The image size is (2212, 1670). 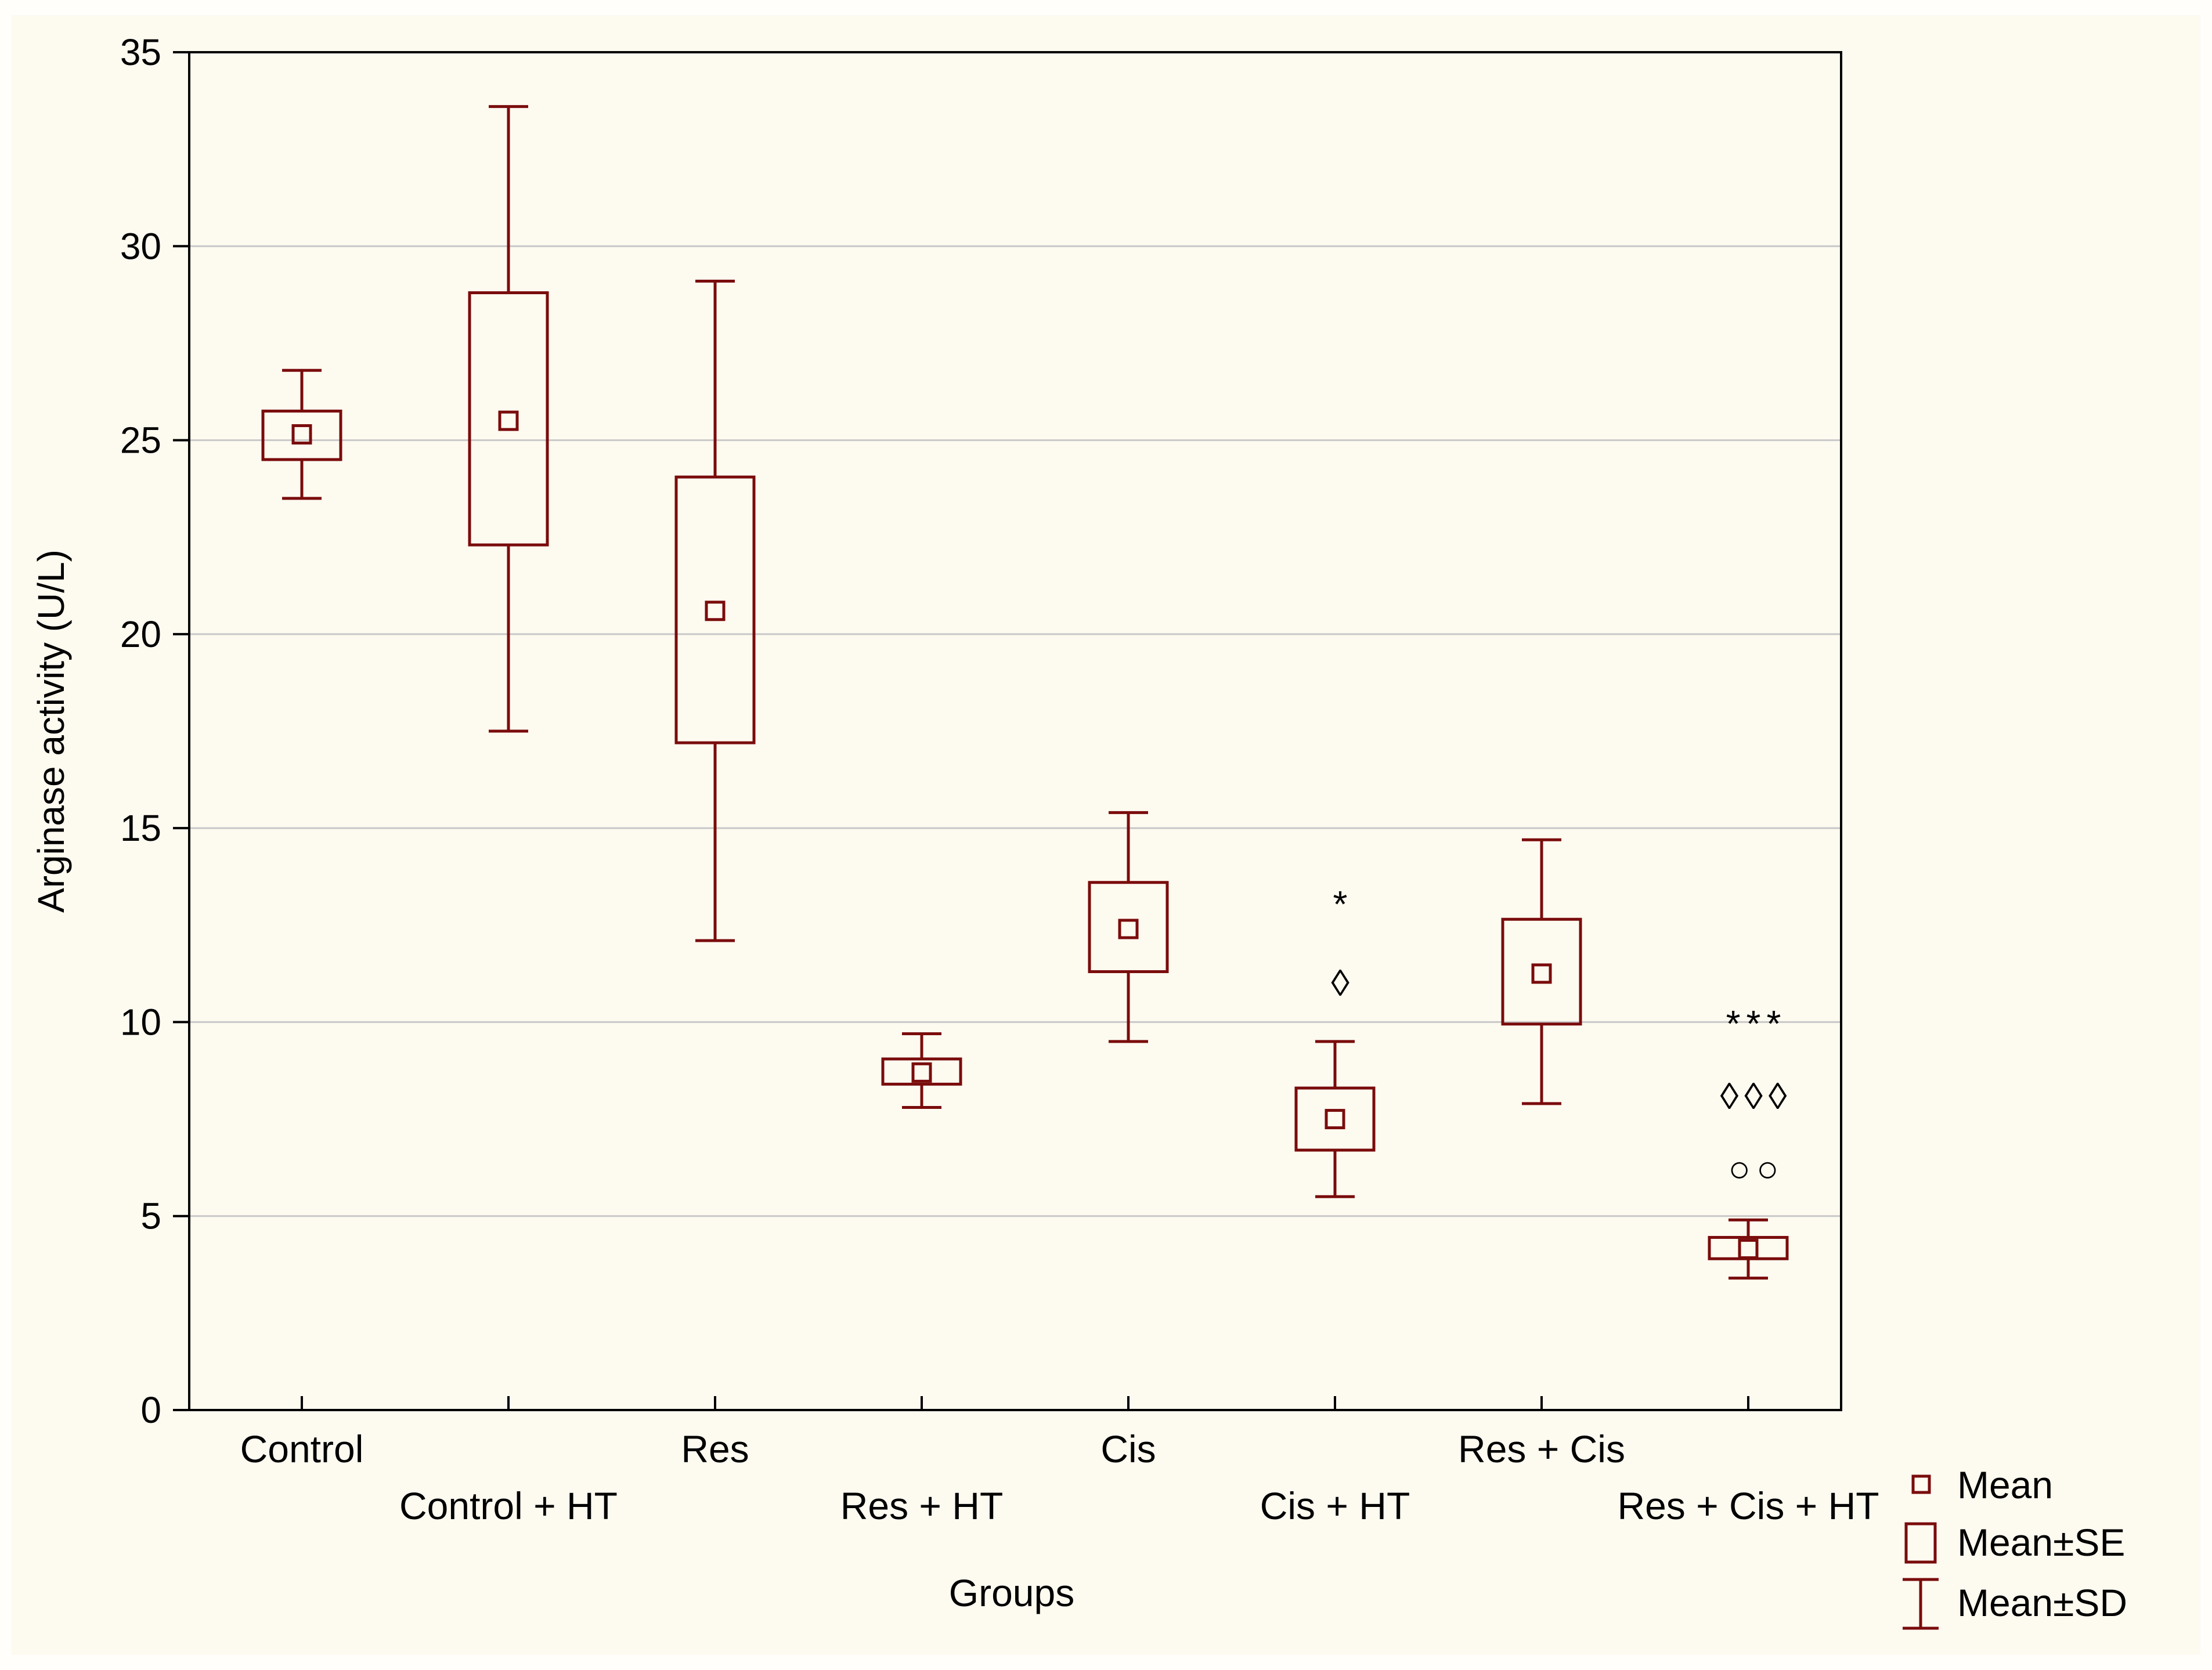 What do you see at coordinates (1757, 1096) in the screenshot?
I see `significance-marker: ◊◊◊` at bounding box center [1757, 1096].